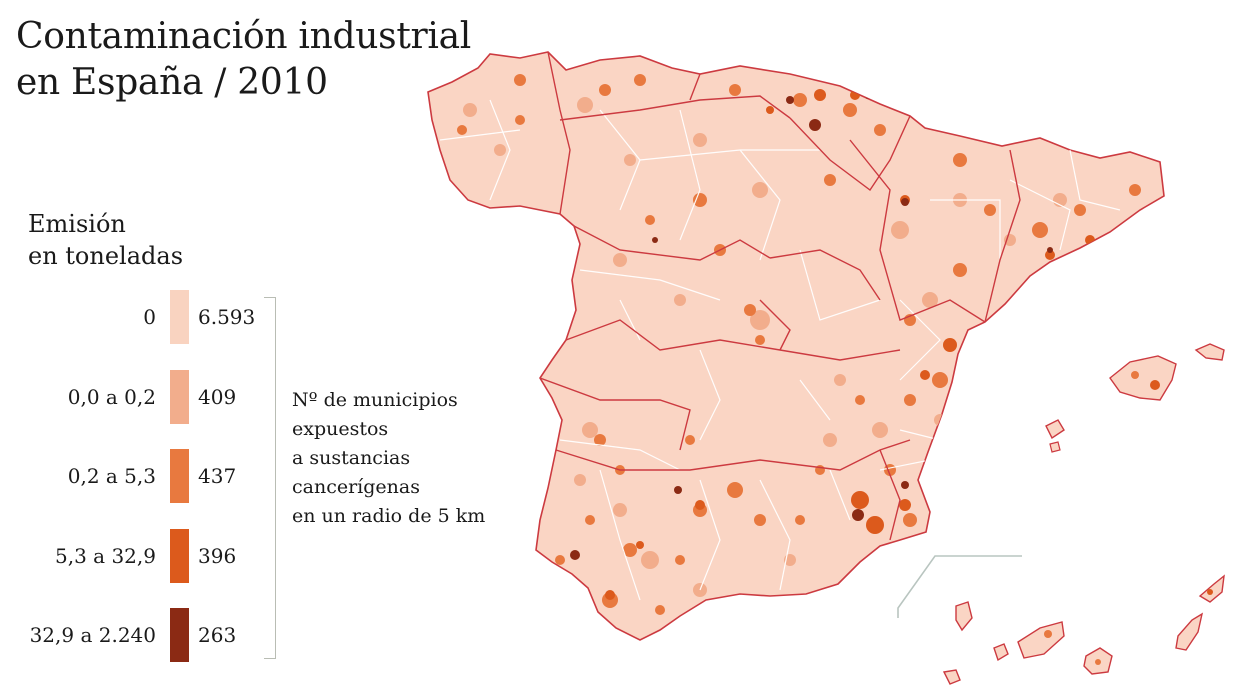 The width and height of the screenshot is (1240, 698). I want to click on note-line-3: a sustancias, so click(351, 458).